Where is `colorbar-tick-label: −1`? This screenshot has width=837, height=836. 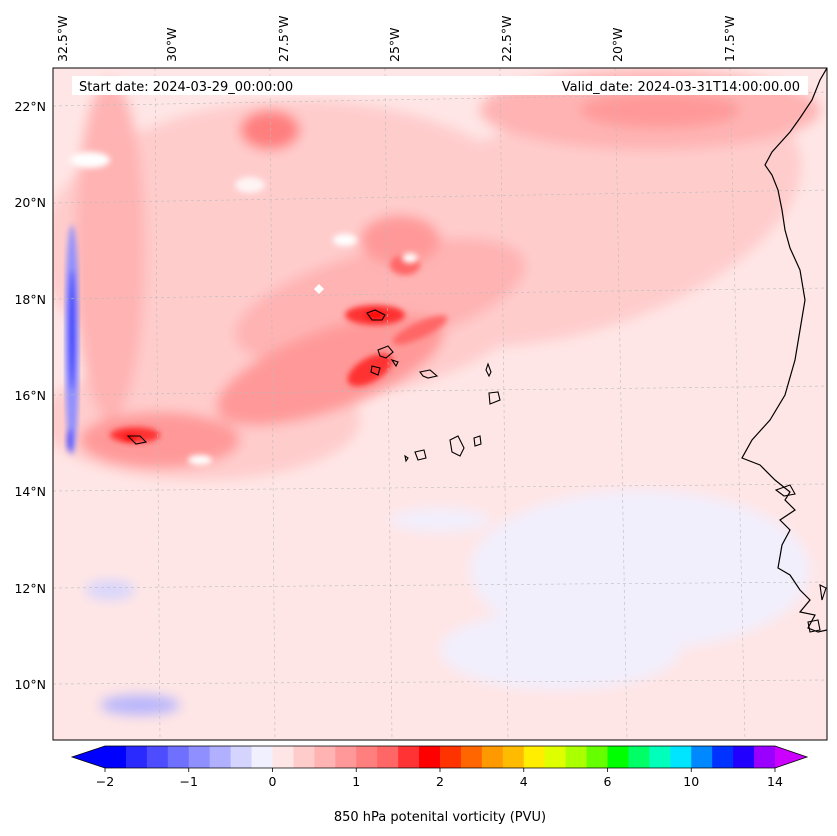 colorbar-tick-label: −1 is located at coordinates (189, 781).